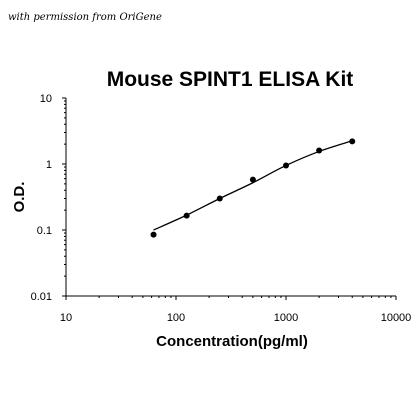  I want to click on fit-curve, so click(253, 185).